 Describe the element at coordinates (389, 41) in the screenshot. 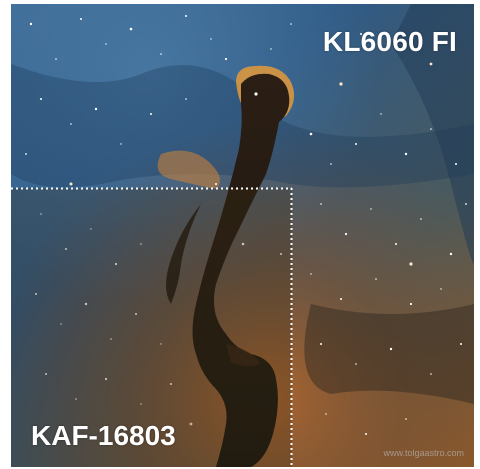

I see `sensor-label-kl6060: KL6060 FI` at that location.